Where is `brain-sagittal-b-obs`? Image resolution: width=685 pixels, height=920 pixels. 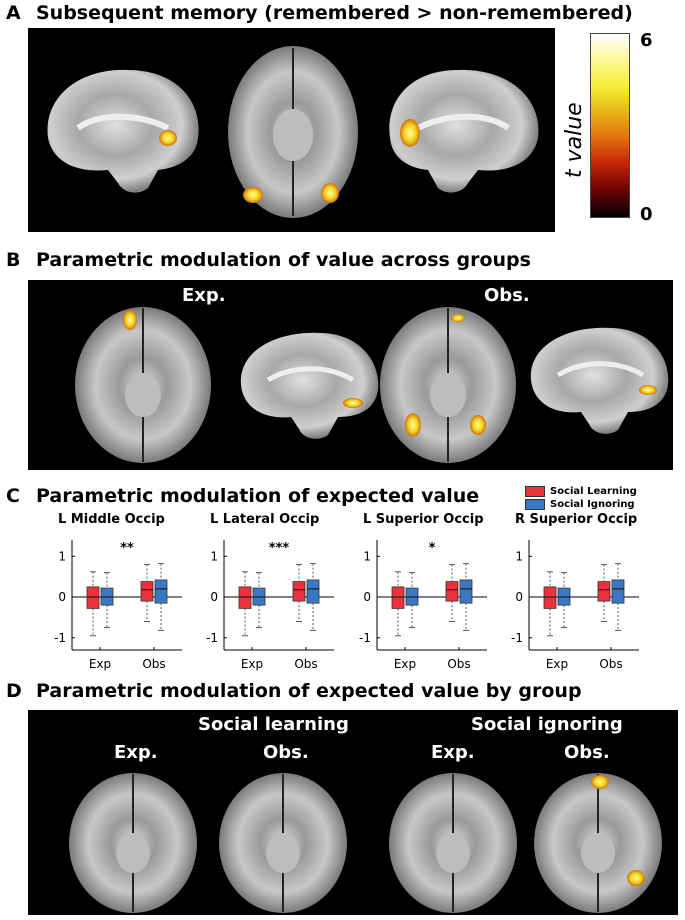 brain-sagittal-b-obs is located at coordinates (599, 380).